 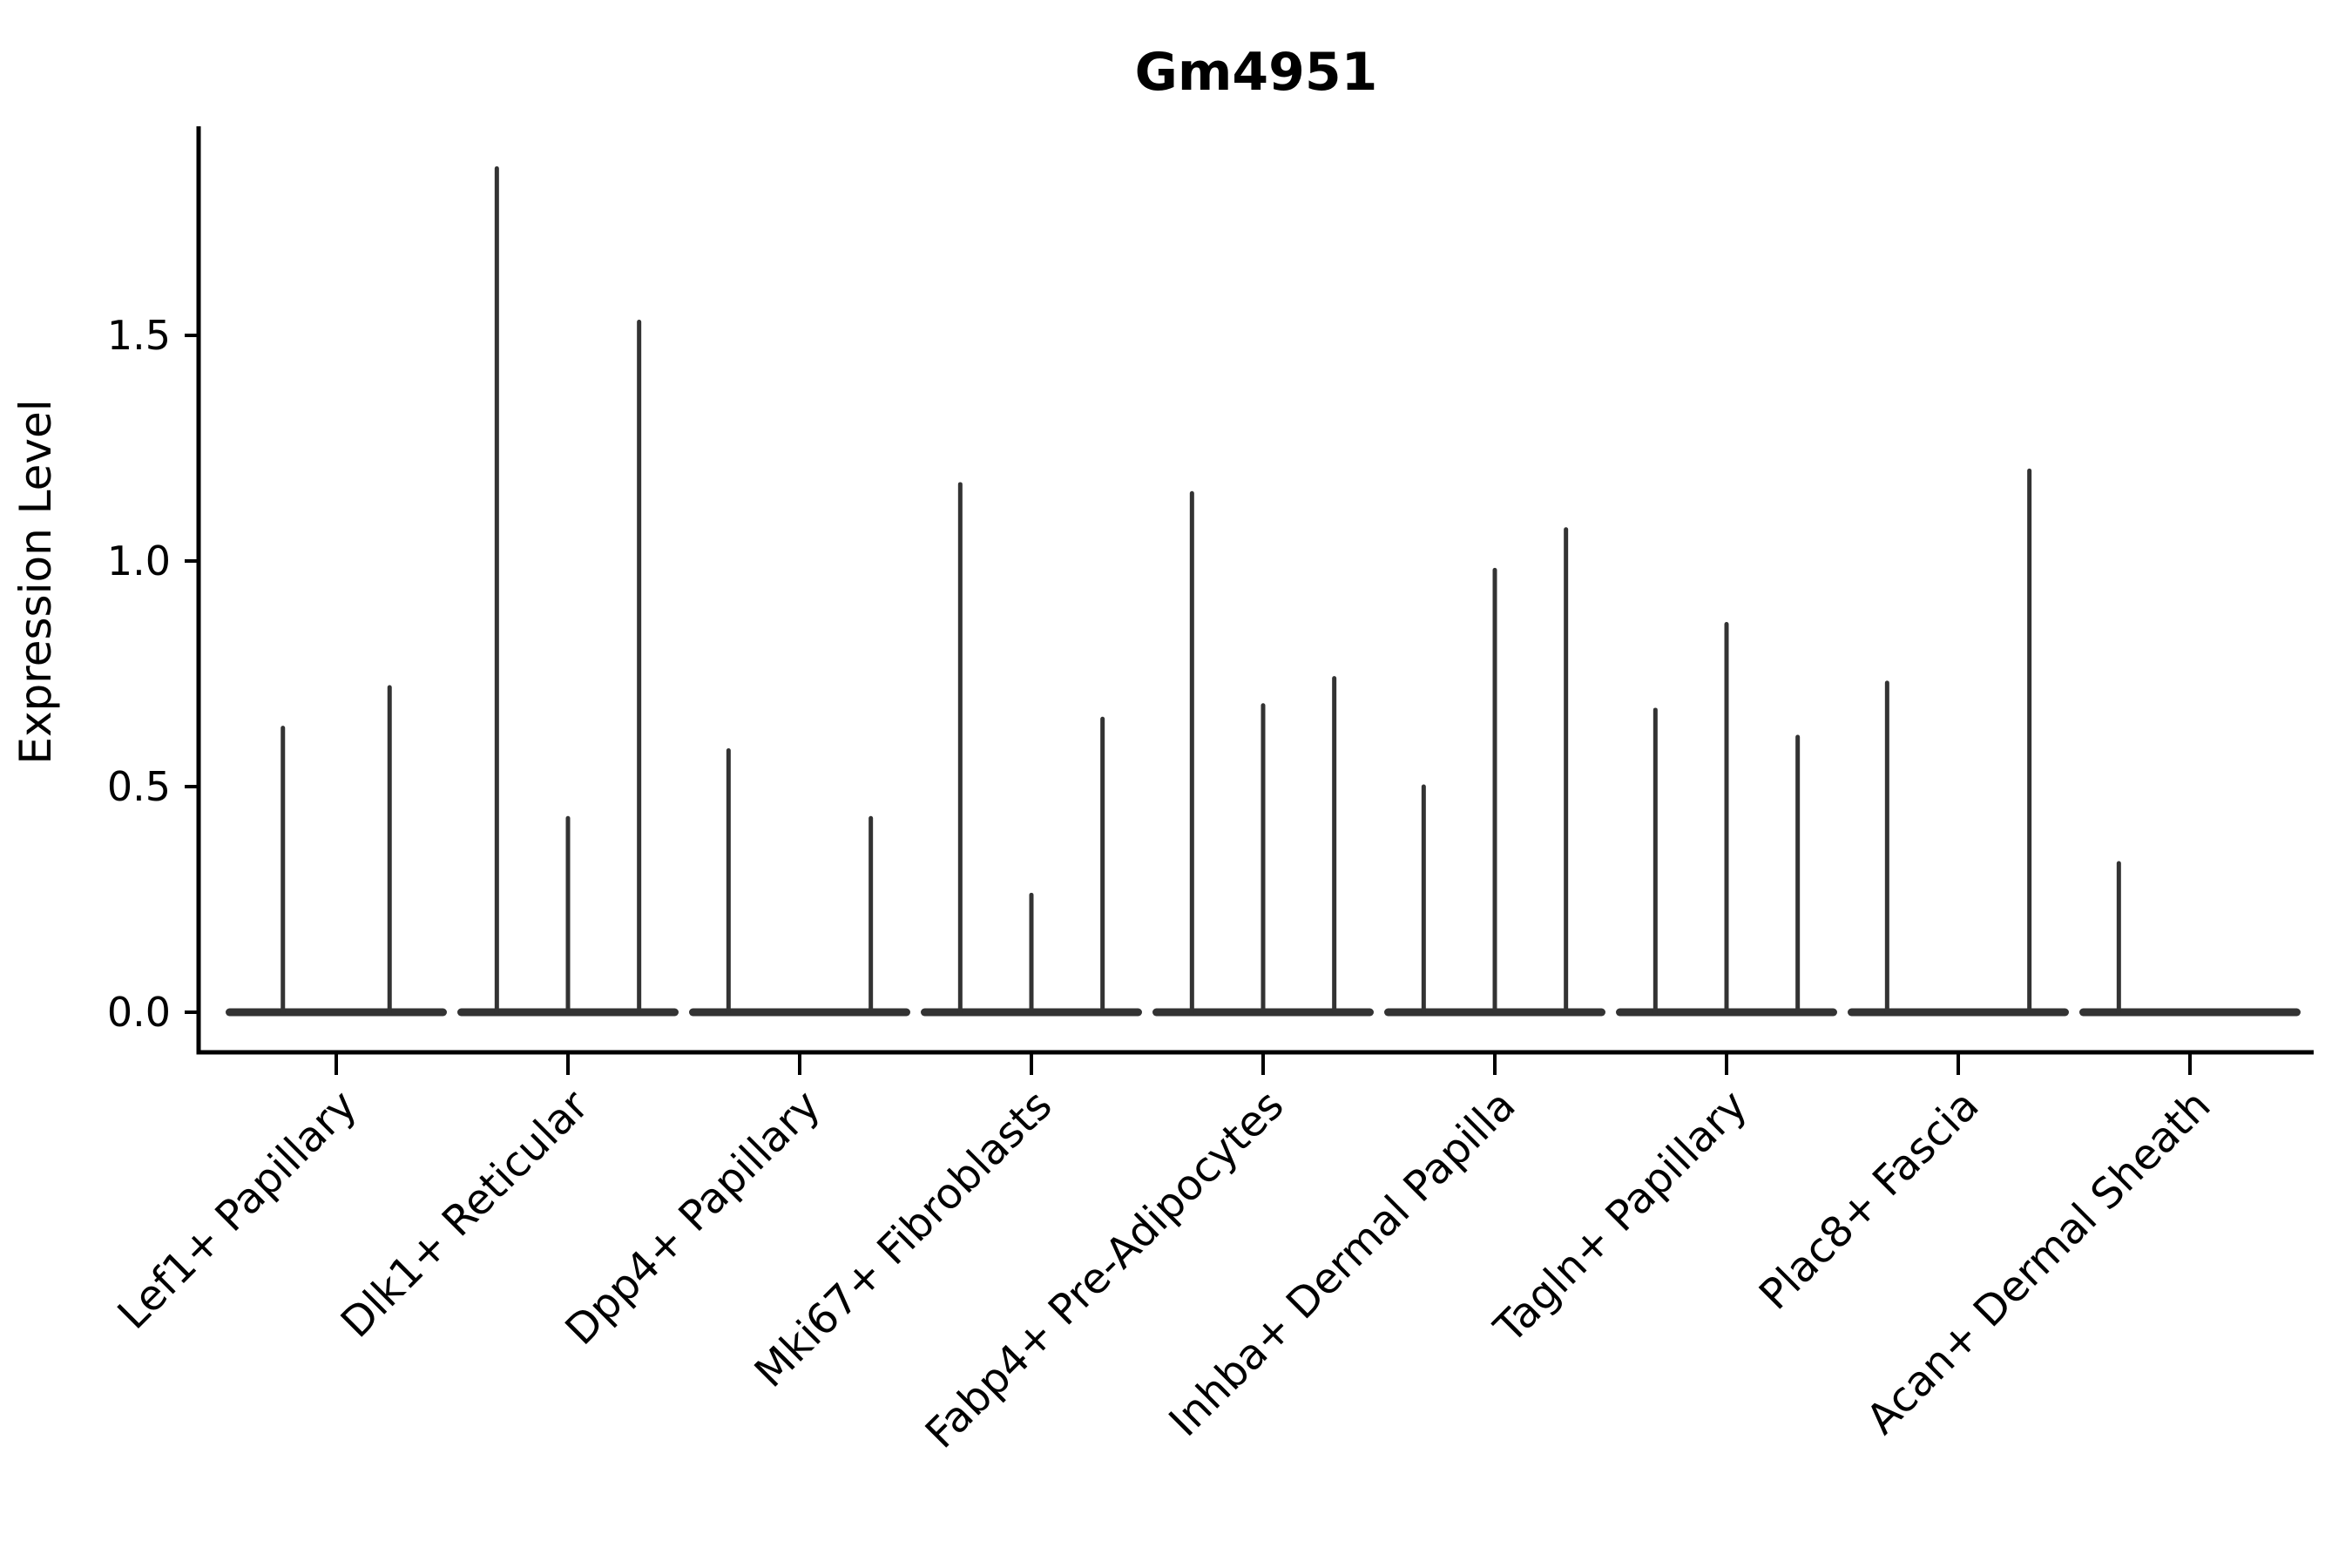 I want to click on x-tick-label: Plac8+ Fascia, so click(x=1870, y=1201).